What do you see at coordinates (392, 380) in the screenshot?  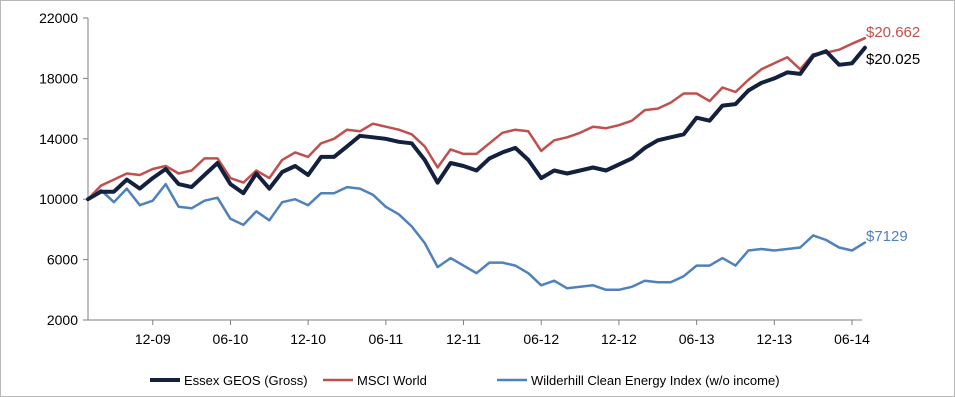 I see `legend-label: MSCI World` at bounding box center [392, 380].